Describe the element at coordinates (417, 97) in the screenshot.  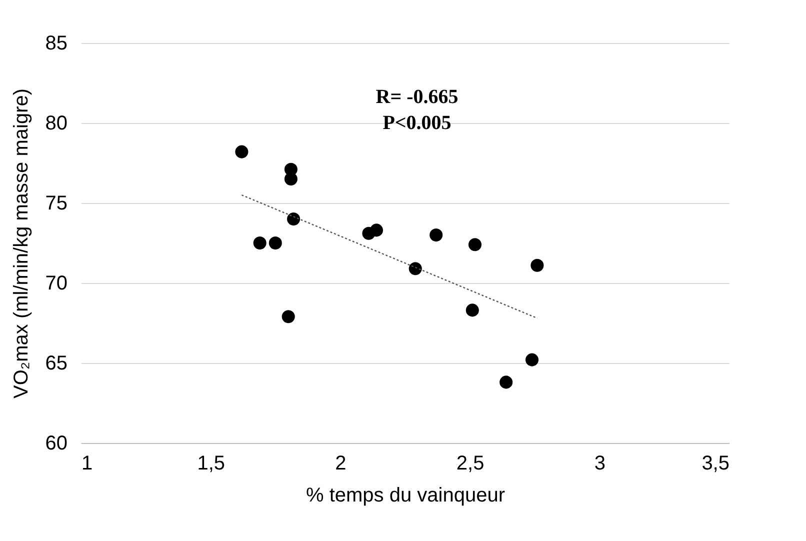
I see `annotation: R= -0.665` at that location.